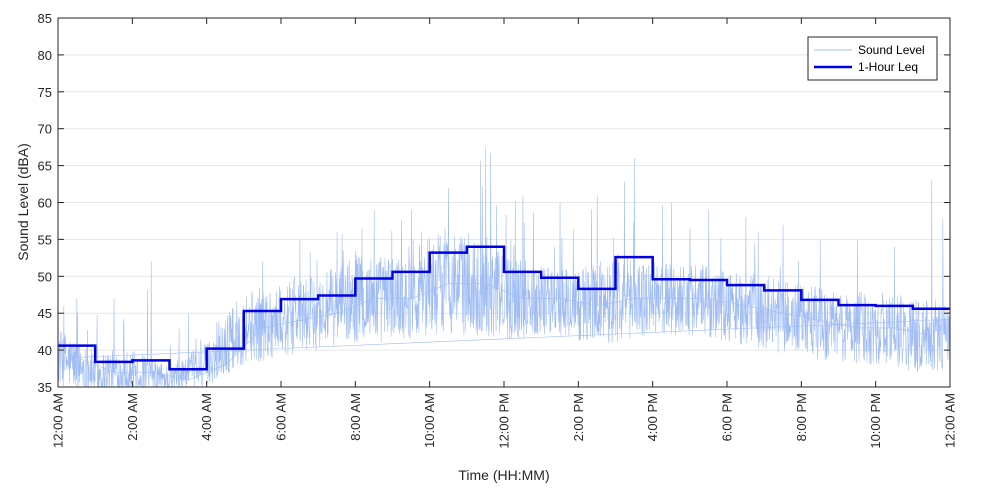 The width and height of the screenshot is (1000, 500). I want to click on x-tick-label: 2:00 PM, so click(578, 417).